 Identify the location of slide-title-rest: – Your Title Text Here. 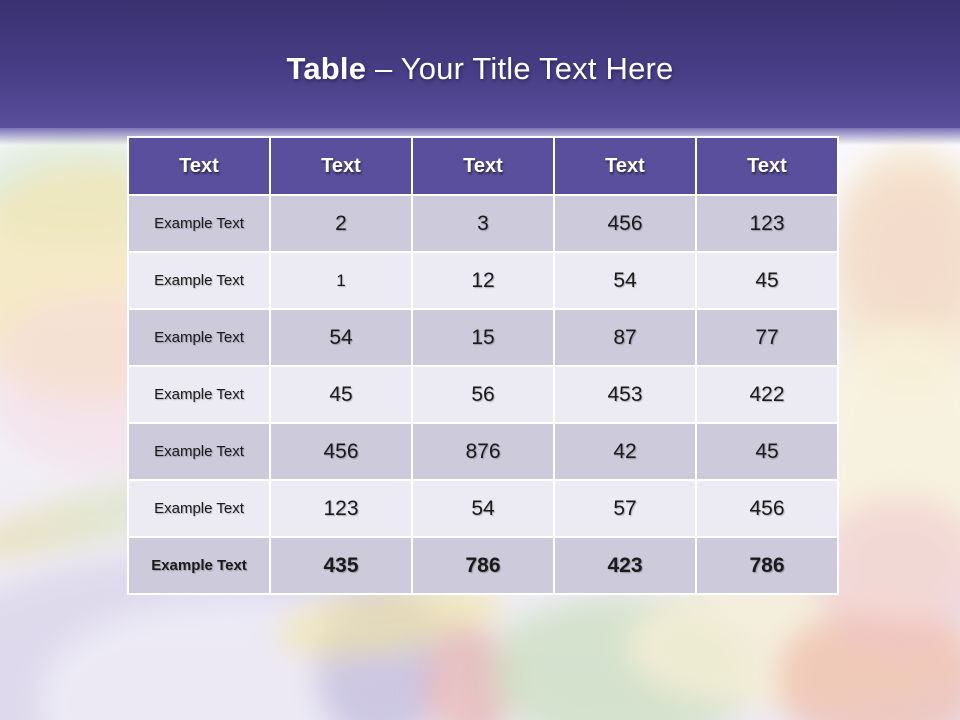
(524, 68).